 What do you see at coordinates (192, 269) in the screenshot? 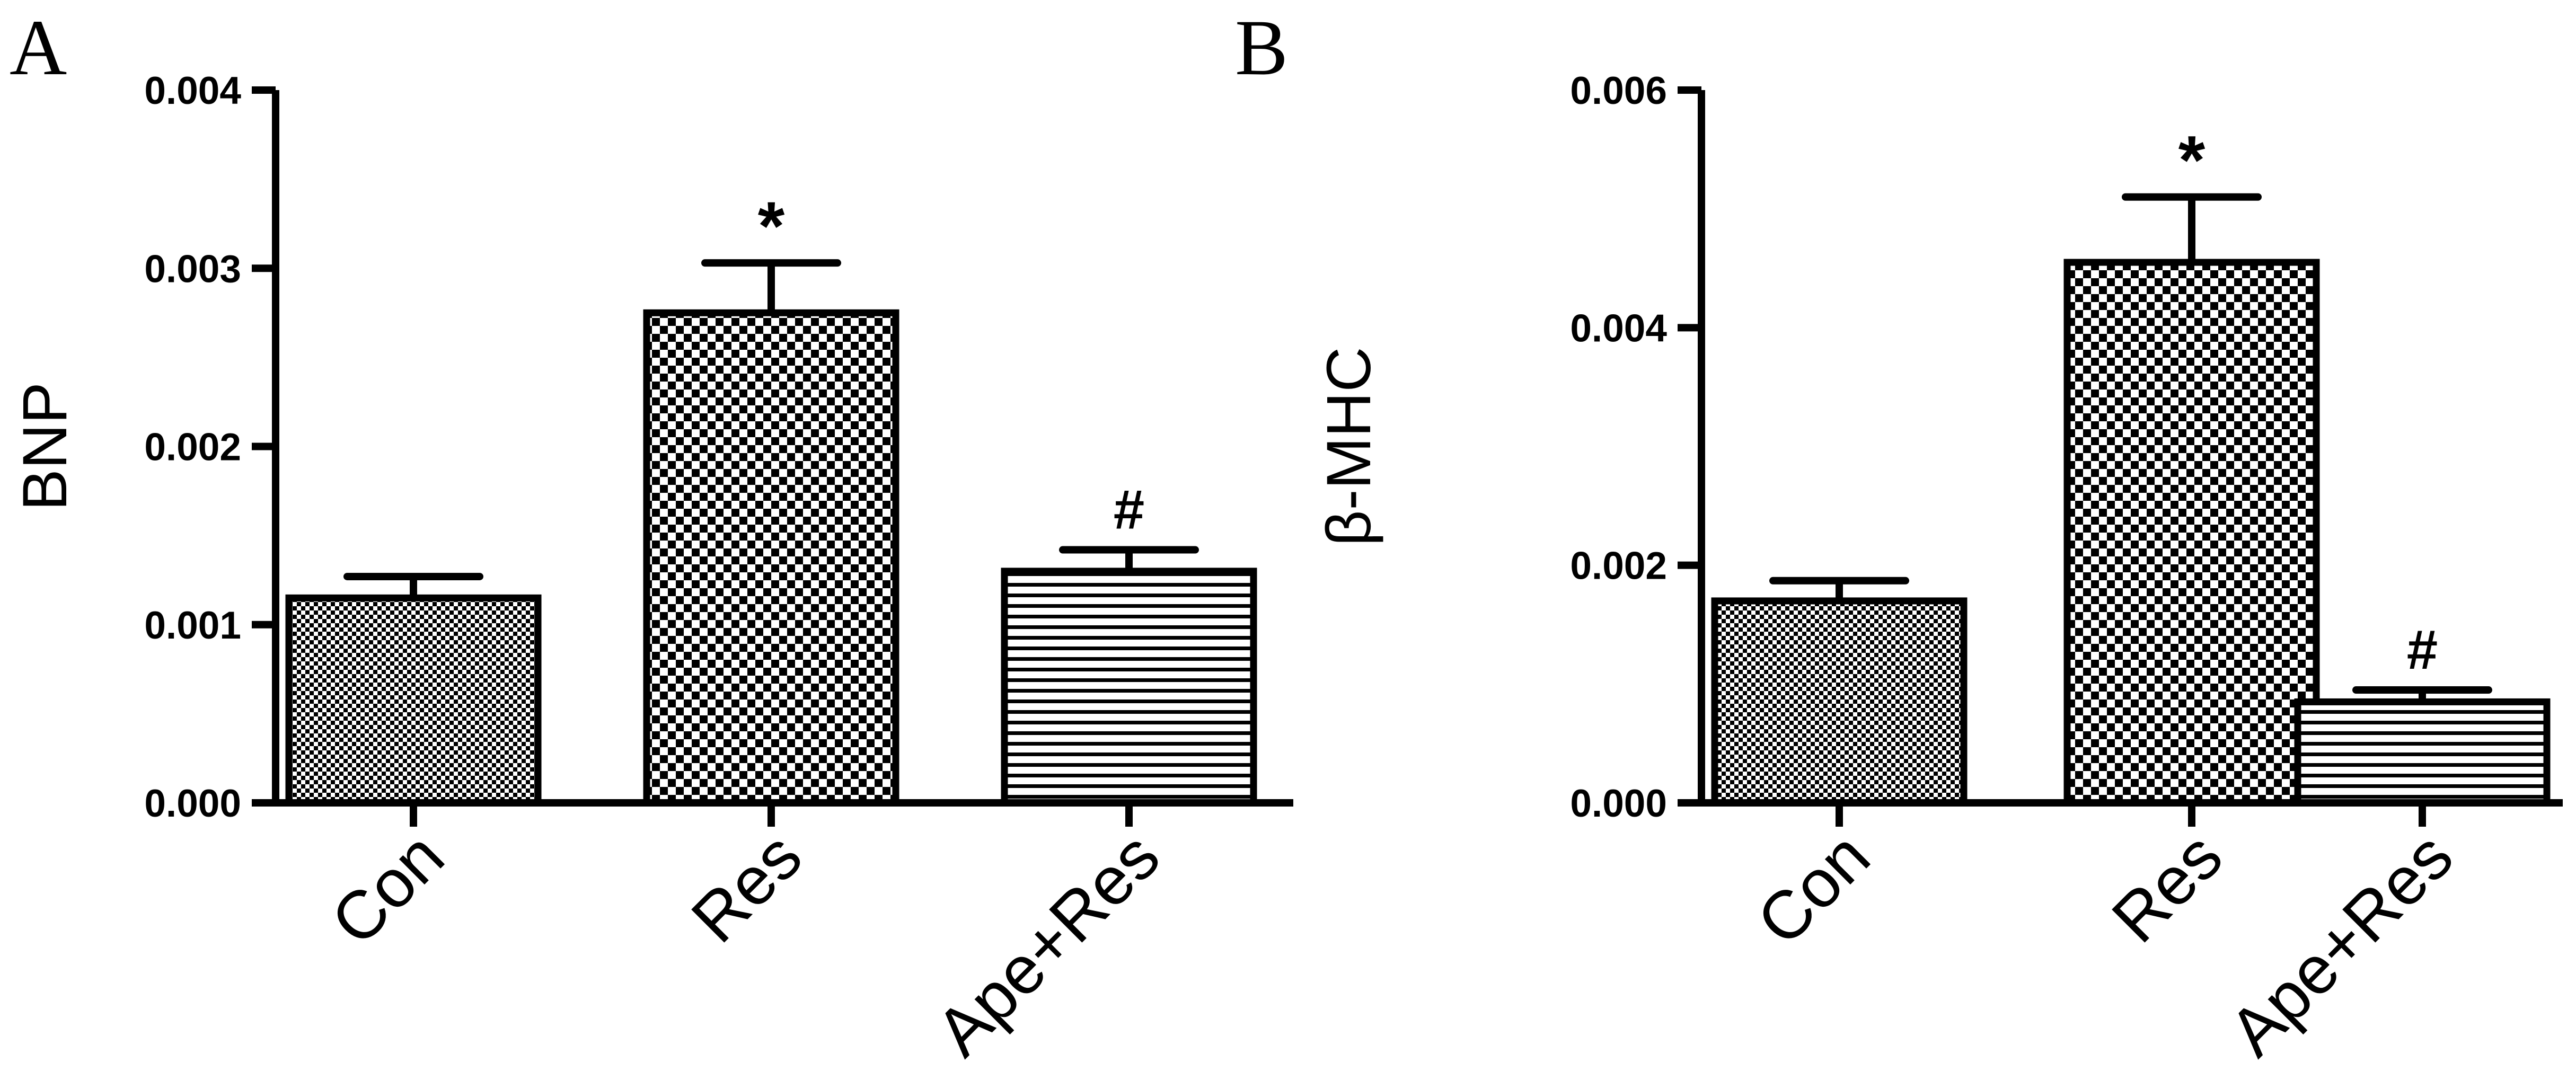
I see `y-tick-label: 0.003` at bounding box center [192, 269].